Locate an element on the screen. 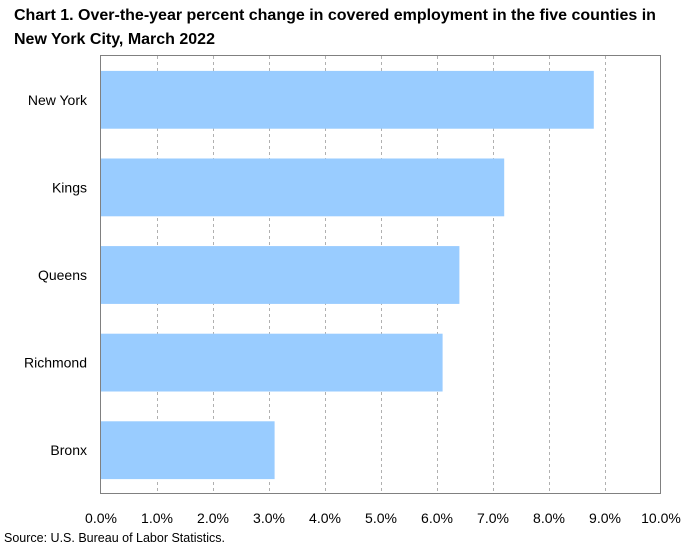 This screenshot has height=552, width=688. category-label: New York is located at coordinates (58, 100).